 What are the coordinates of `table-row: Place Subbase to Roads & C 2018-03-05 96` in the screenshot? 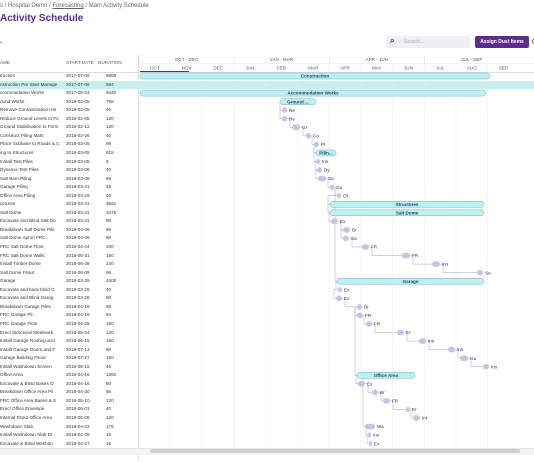 It's located at (267, 144).